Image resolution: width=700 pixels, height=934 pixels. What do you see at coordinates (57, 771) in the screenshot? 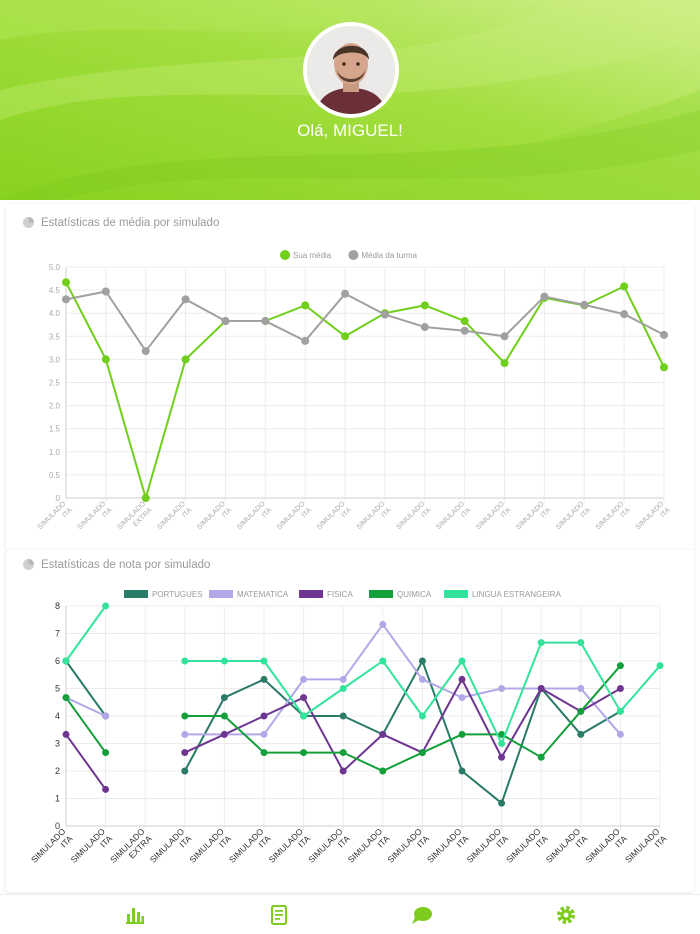
I see `y-tick-label: 2` at bounding box center [57, 771].